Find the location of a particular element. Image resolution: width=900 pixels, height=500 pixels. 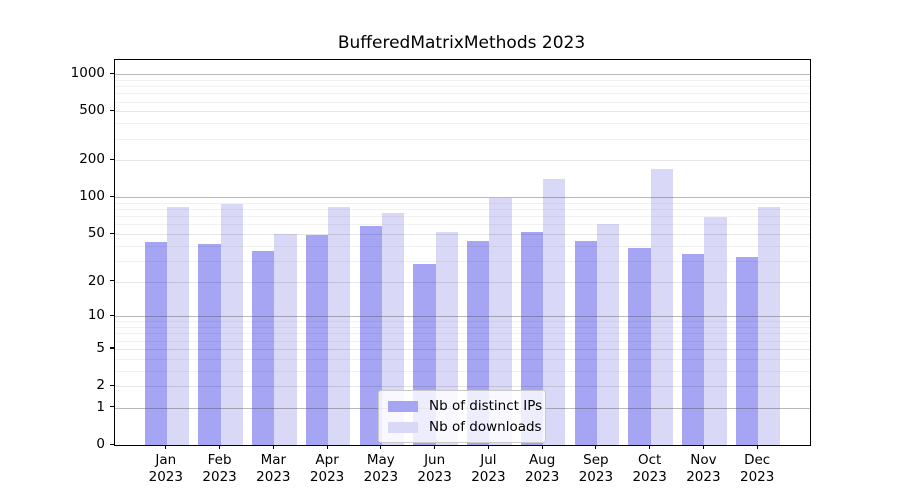

bar-apr-distinct-ips is located at coordinates (317, 340).